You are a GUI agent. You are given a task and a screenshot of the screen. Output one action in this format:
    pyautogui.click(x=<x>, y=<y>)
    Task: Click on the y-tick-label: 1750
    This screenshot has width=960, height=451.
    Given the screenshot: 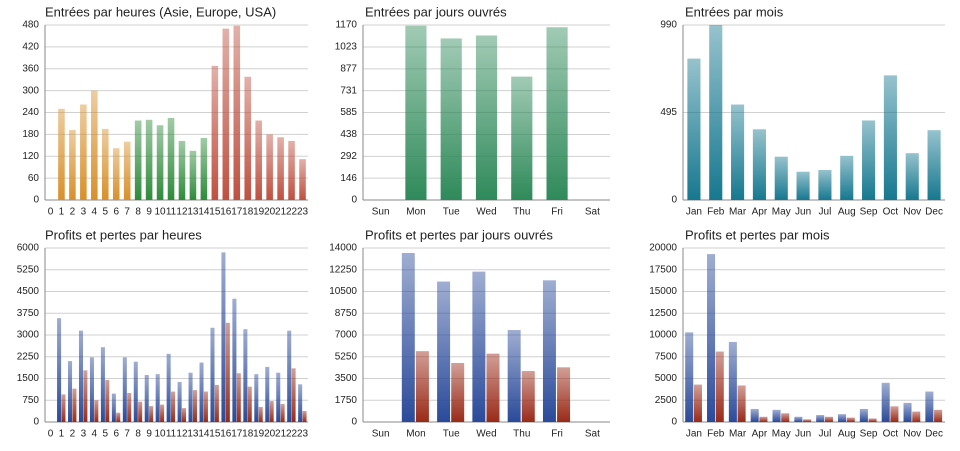 What is the action you would take?
    pyautogui.click(x=346, y=400)
    